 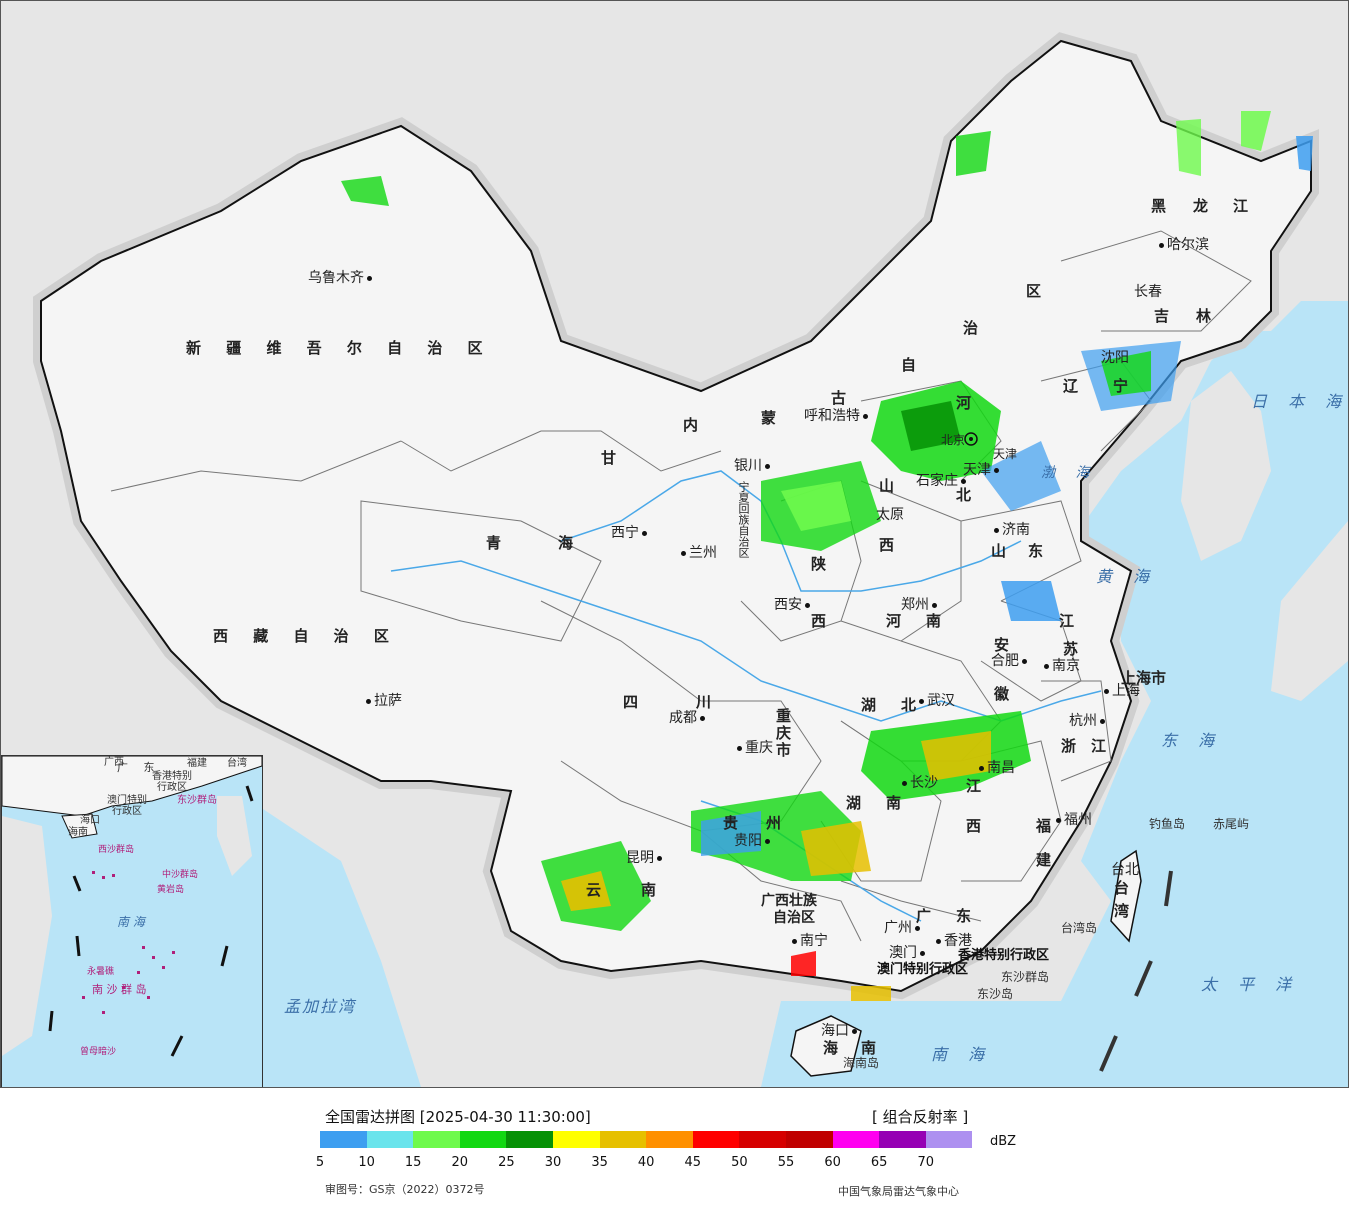 What do you see at coordinates (339, 348) in the screenshot?
I see `region-xinjiang: 新 疆 维 吾 尔 自 治 区` at bounding box center [339, 348].